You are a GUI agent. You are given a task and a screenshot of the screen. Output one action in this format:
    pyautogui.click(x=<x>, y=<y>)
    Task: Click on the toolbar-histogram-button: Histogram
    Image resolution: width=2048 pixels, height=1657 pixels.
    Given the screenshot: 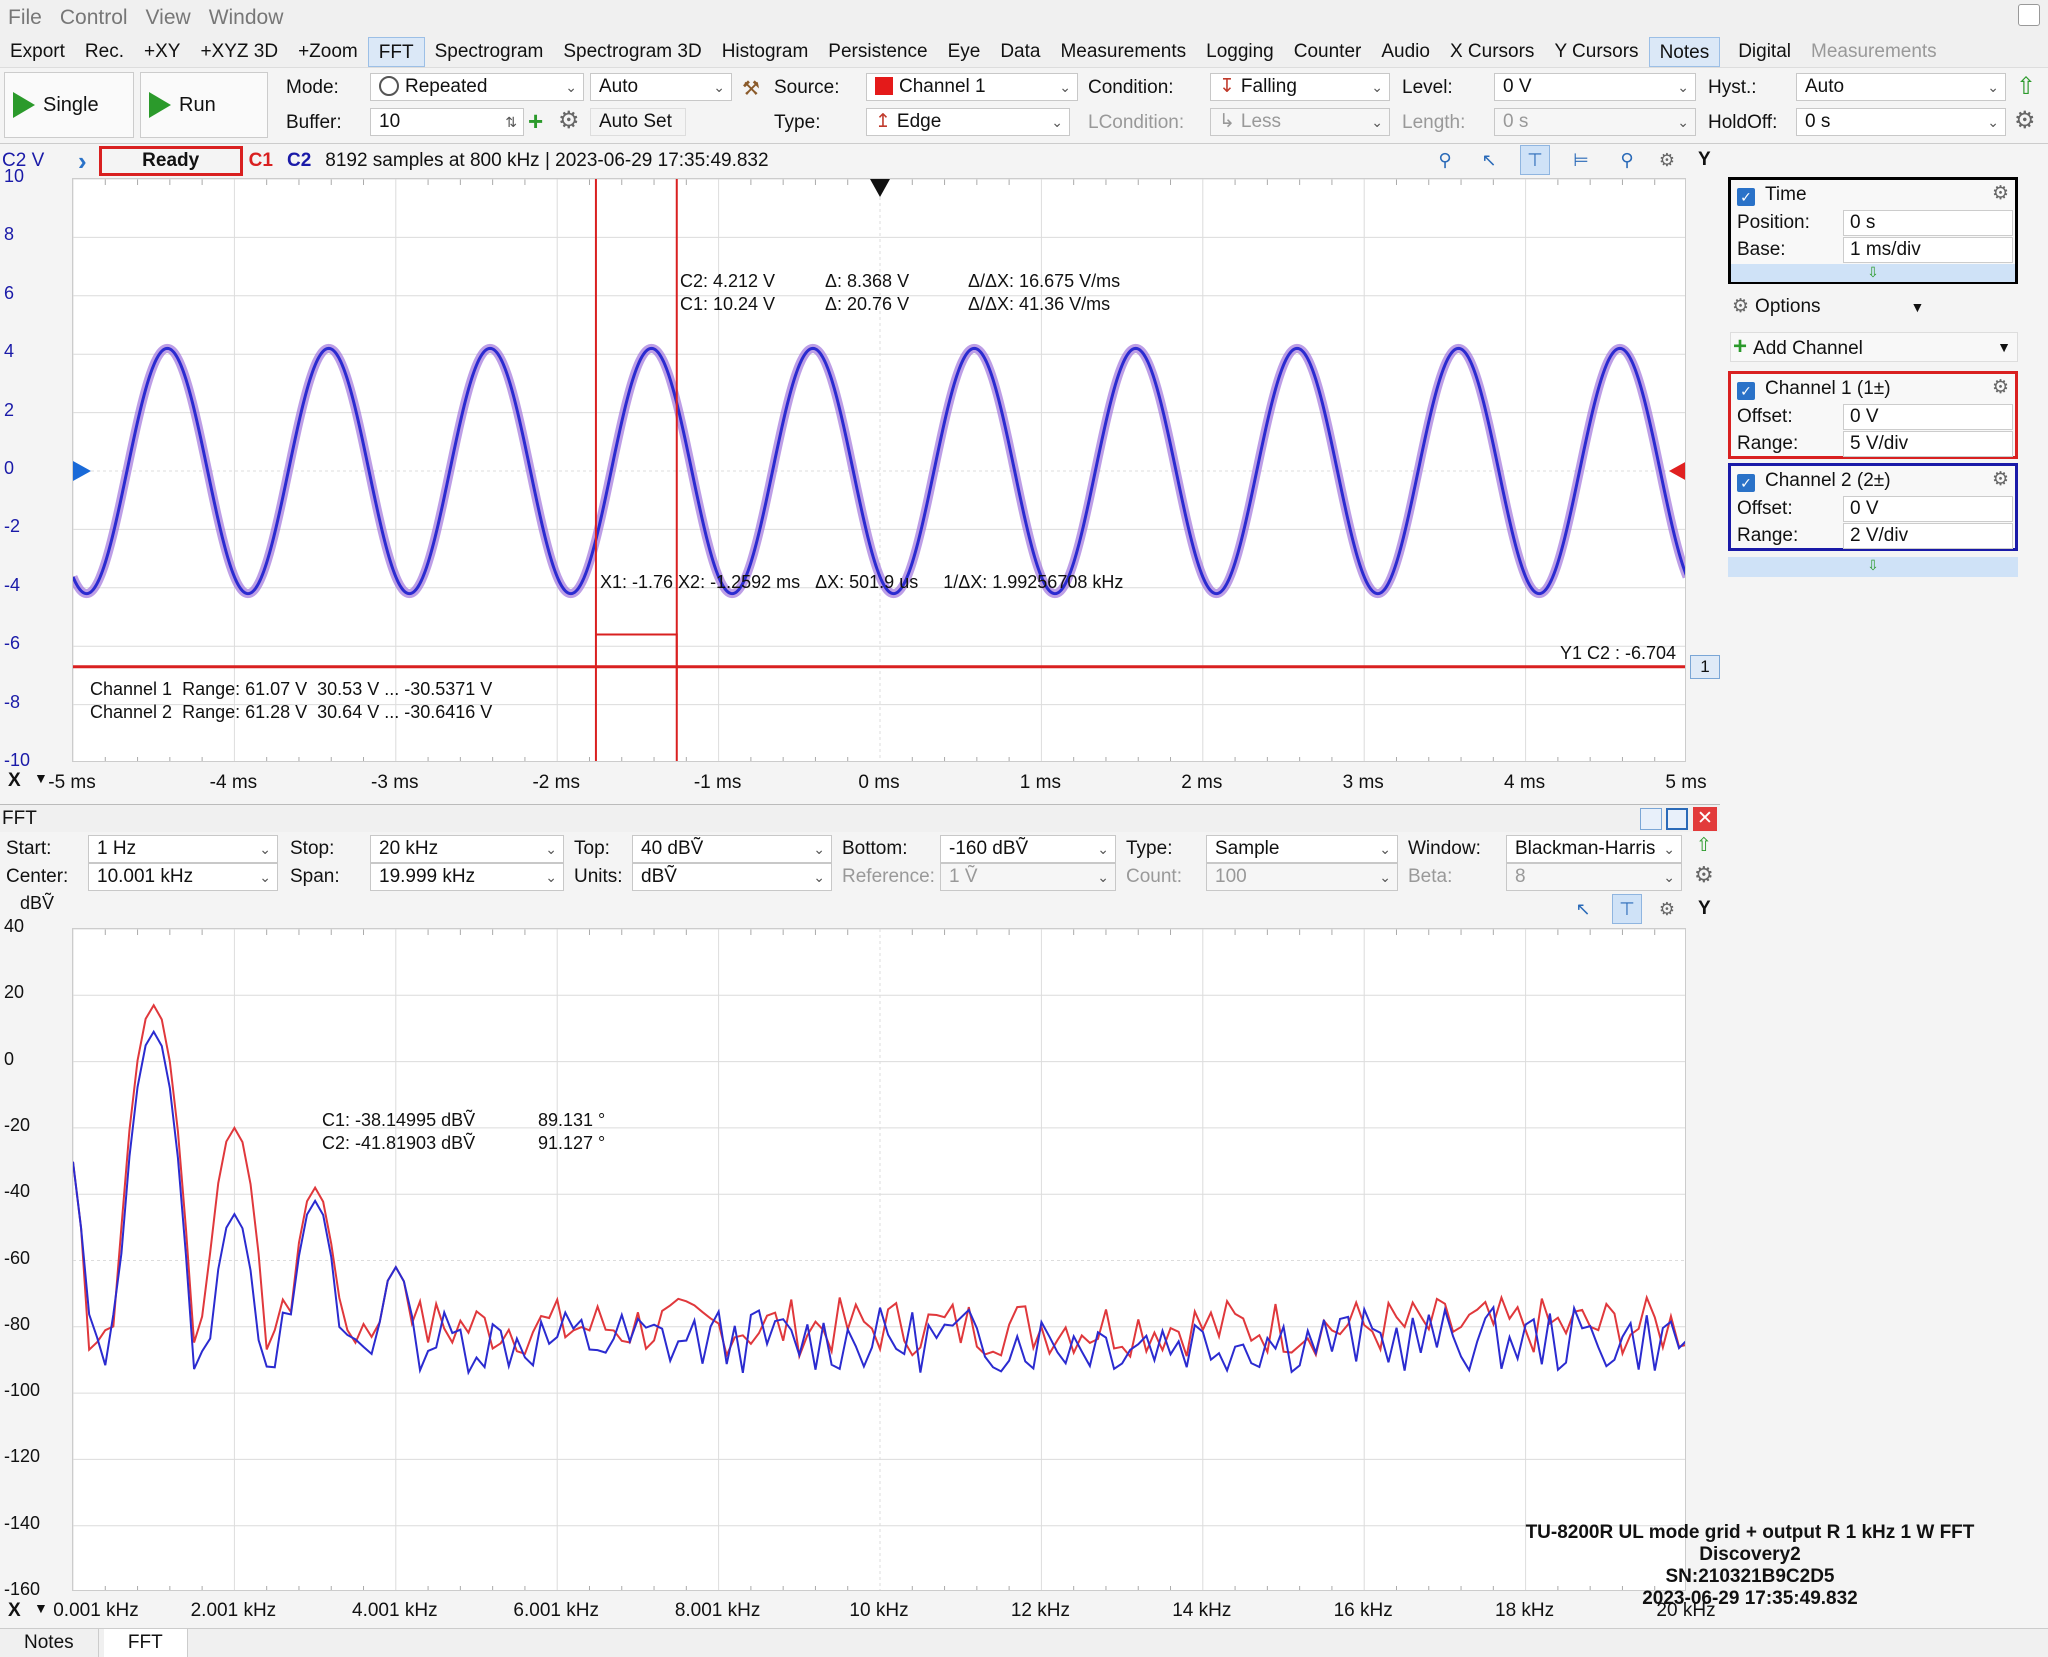 What is the action you would take?
    pyautogui.click(x=765, y=51)
    